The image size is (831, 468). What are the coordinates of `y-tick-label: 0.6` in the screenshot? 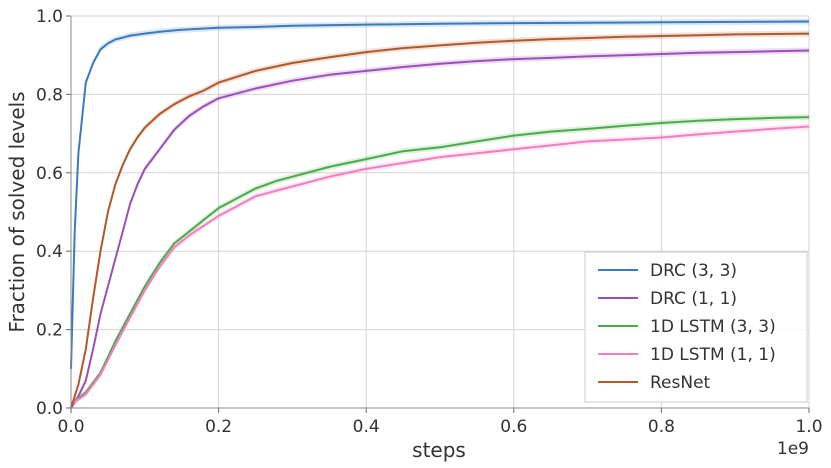 It's located at (49, 174).